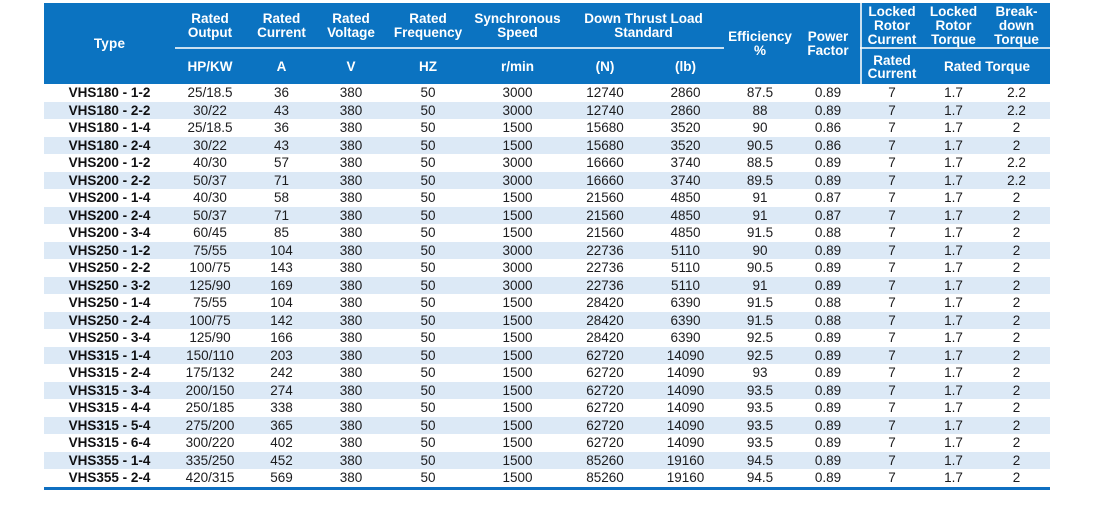 Image resolution: width=1100 pixels, height=526 pixels. Describe the element at coordinates (210, 479) in the screenshot. I see `cell-rated-output: 420/315` at that location.